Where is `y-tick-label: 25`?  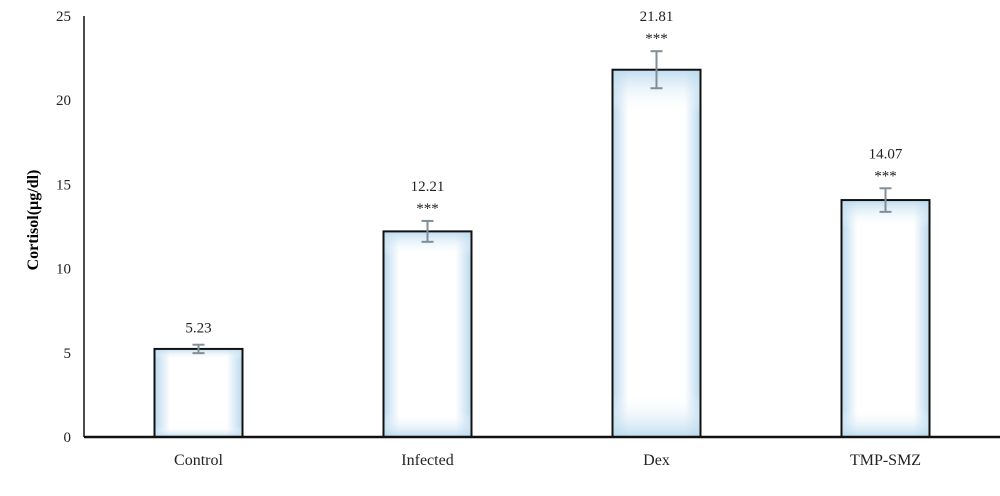 y-tick-label: 25 is located at coordinates (63, 17).